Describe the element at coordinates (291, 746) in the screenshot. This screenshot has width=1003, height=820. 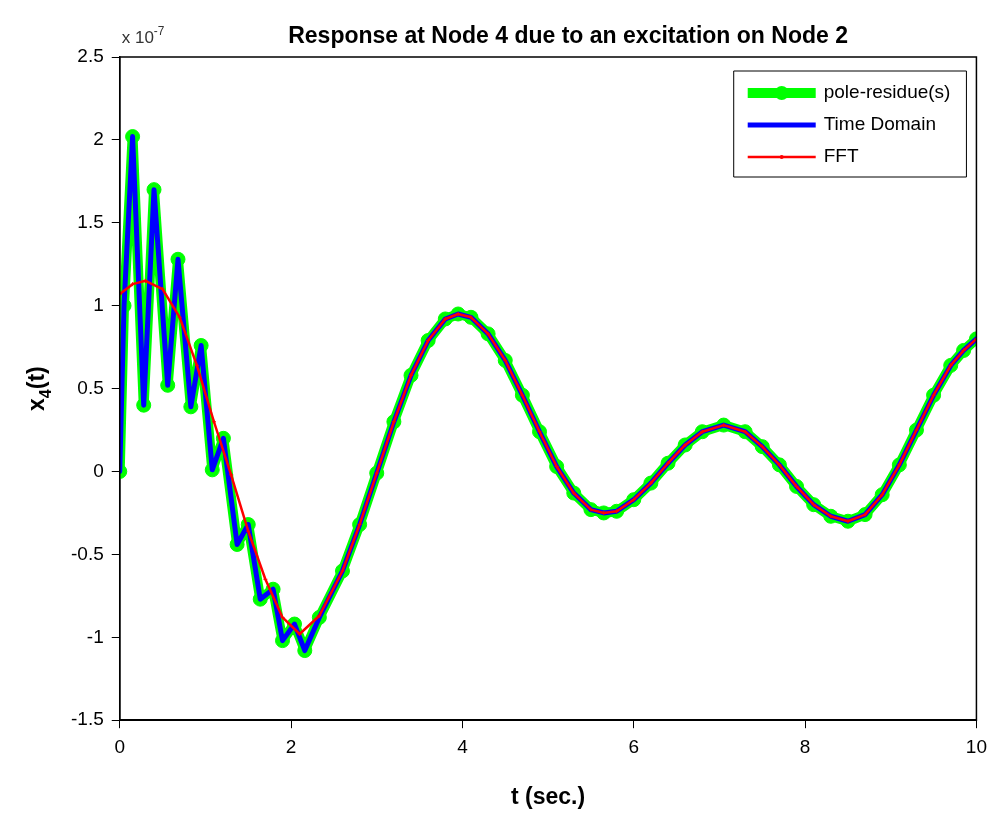
I see `x-tick-label: 2` at that location.